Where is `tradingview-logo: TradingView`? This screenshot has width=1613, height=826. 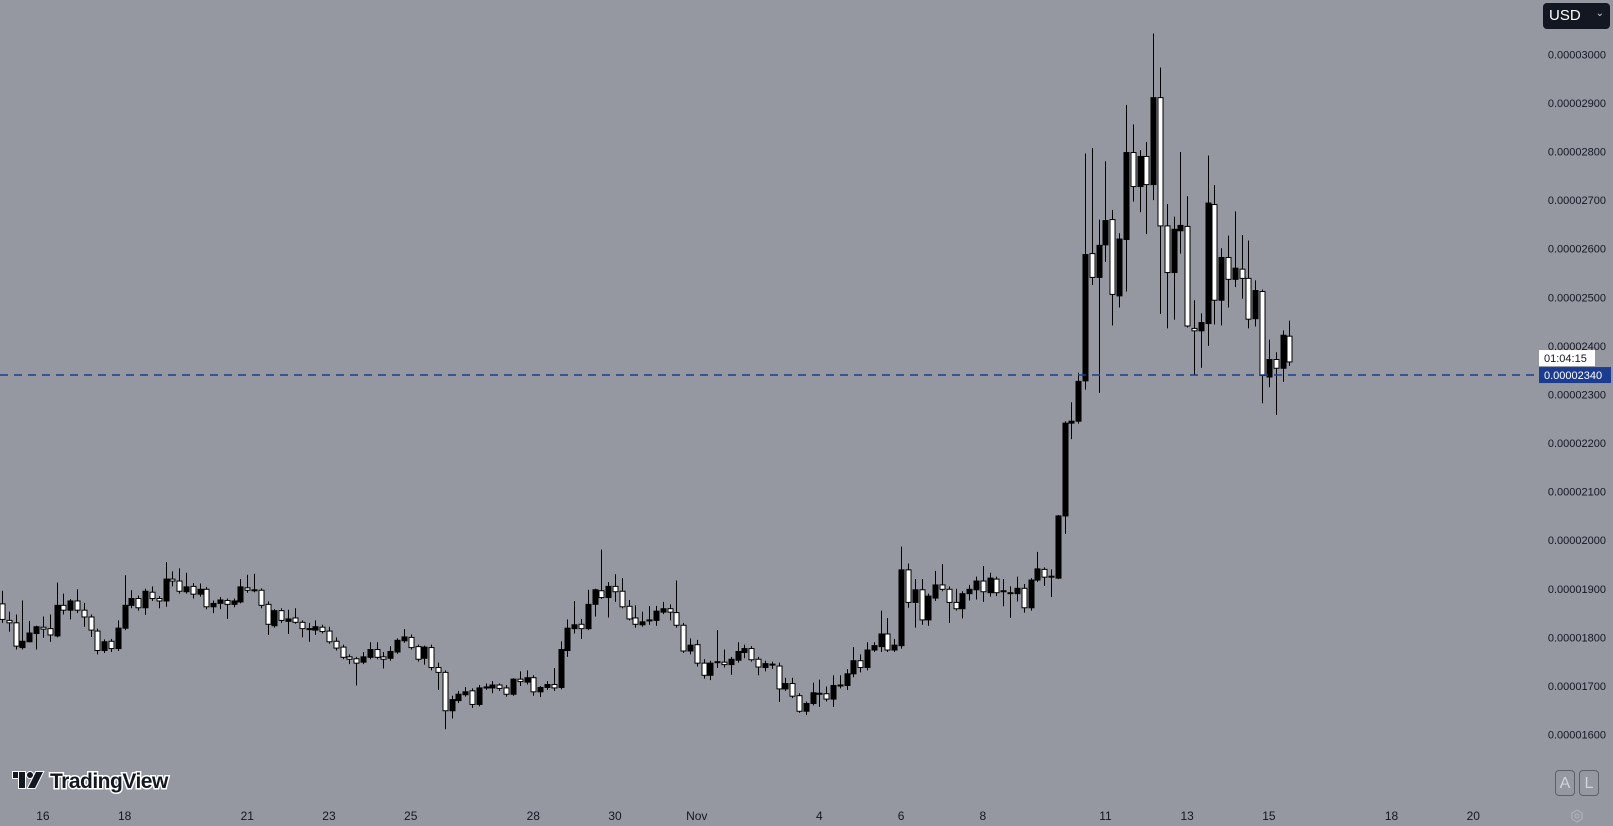
tradingview-logo: TradingView is located at coordinates (95, 781).